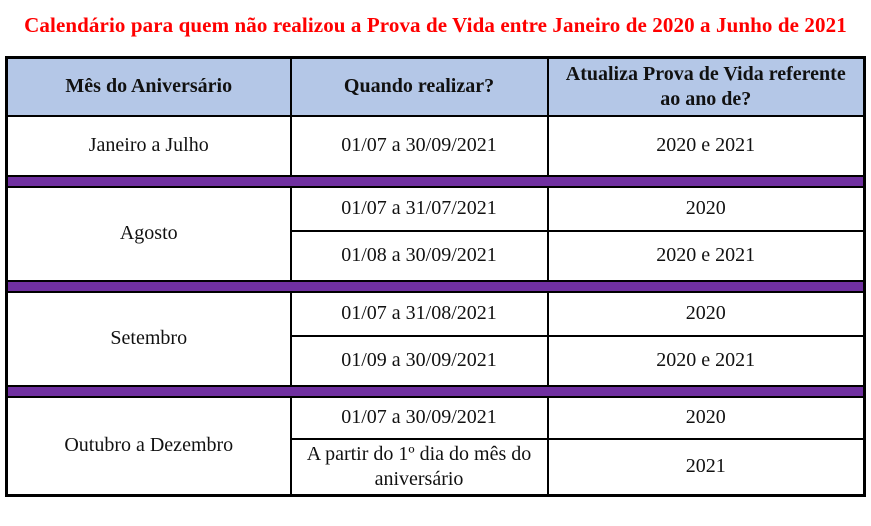  Describe the element at coordinates (148, 446) in the screenshot. I see `month-cell-outubro-dezembro: Outubro a Dezembro` at that location.